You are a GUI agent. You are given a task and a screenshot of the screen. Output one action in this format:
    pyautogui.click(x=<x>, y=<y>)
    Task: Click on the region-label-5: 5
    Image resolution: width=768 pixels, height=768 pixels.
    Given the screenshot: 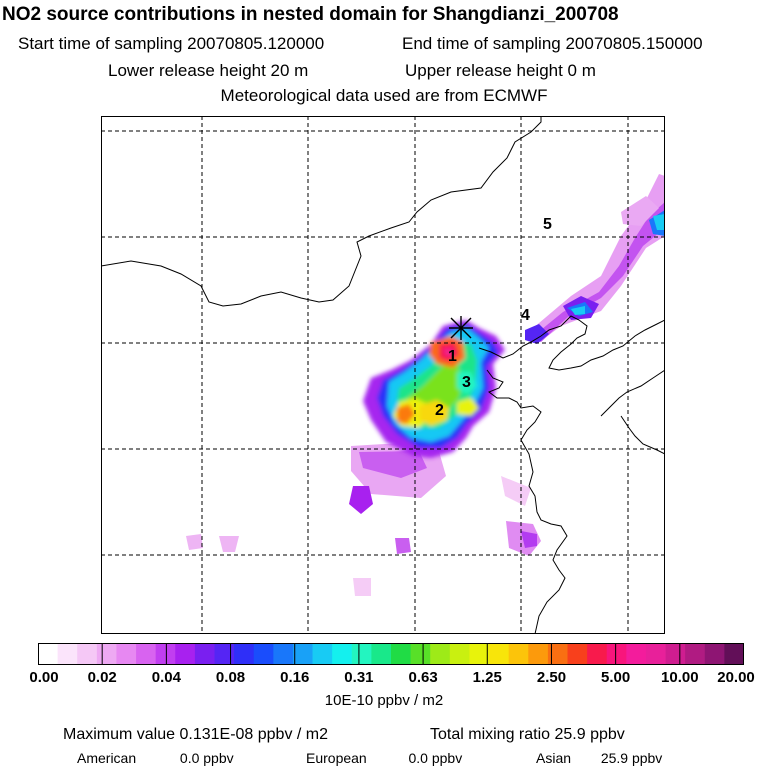 What is the action you would take?
    pyautogui.click(x=547, y=224)
    